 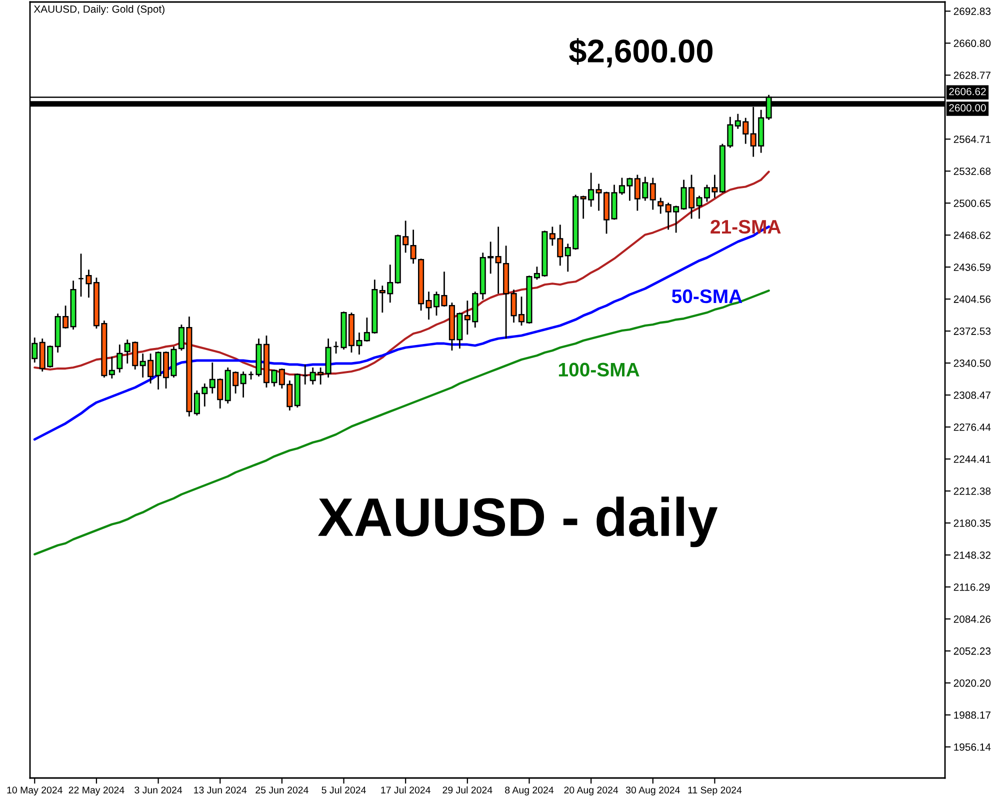 What do you see at coordinates (99, 10) in the screenshot?
I see `chart-title: XAUUSD, Daily: Gold (Spot)` at bounding box center [99, 10].